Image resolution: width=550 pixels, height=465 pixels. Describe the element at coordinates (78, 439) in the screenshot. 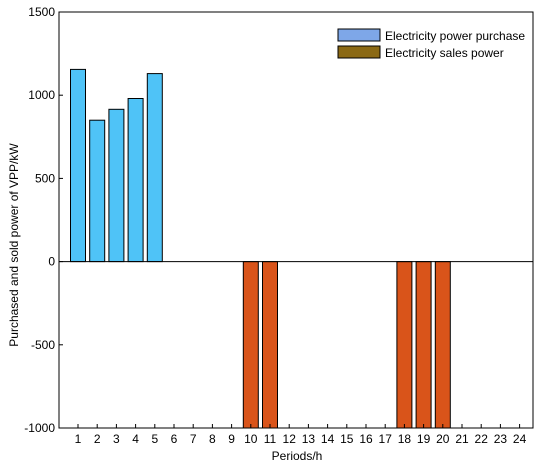

I see `x-tick-label: 1` at that location.